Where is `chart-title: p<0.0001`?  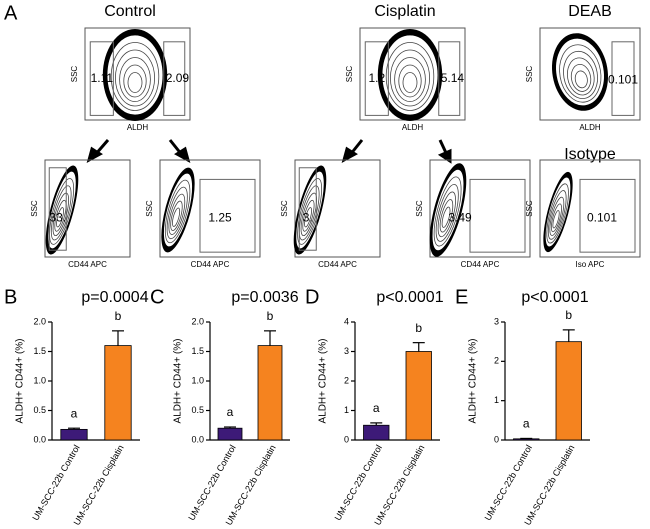
chart-title: p<0.0001 is located at coordinates (409, 297).